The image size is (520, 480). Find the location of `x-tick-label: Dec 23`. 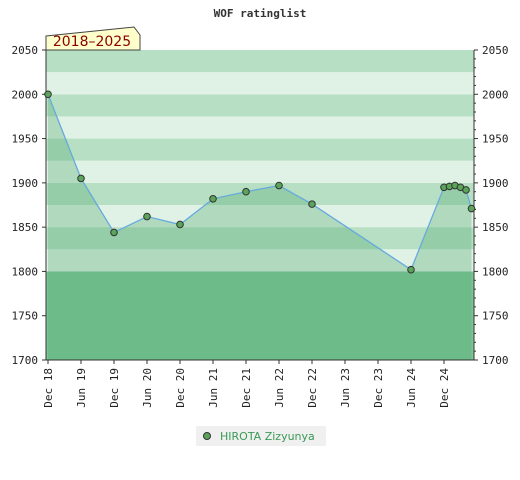

x-tick-label: Dec 23 is located at coordinates (378, 388).